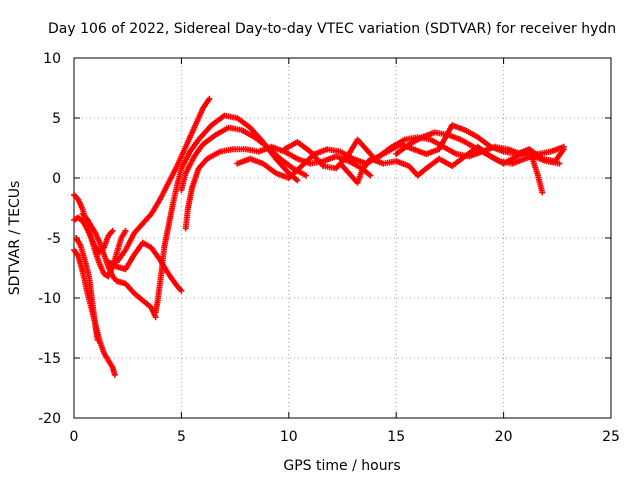  What do you see at coordinates (611, 437) in the screenshot?
I see `x-tick-label: 25` at bounding box center [611, 437].